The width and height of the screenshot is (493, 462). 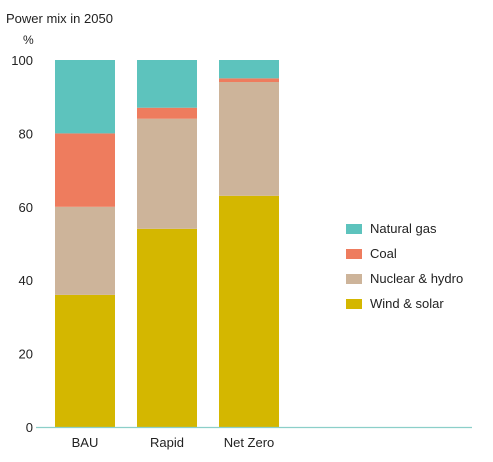 What do you see at coordinates (249, 139) in the screenshot?
I see `bar-net-zero-nuclear-hydro` at bounding box center [249, 139].